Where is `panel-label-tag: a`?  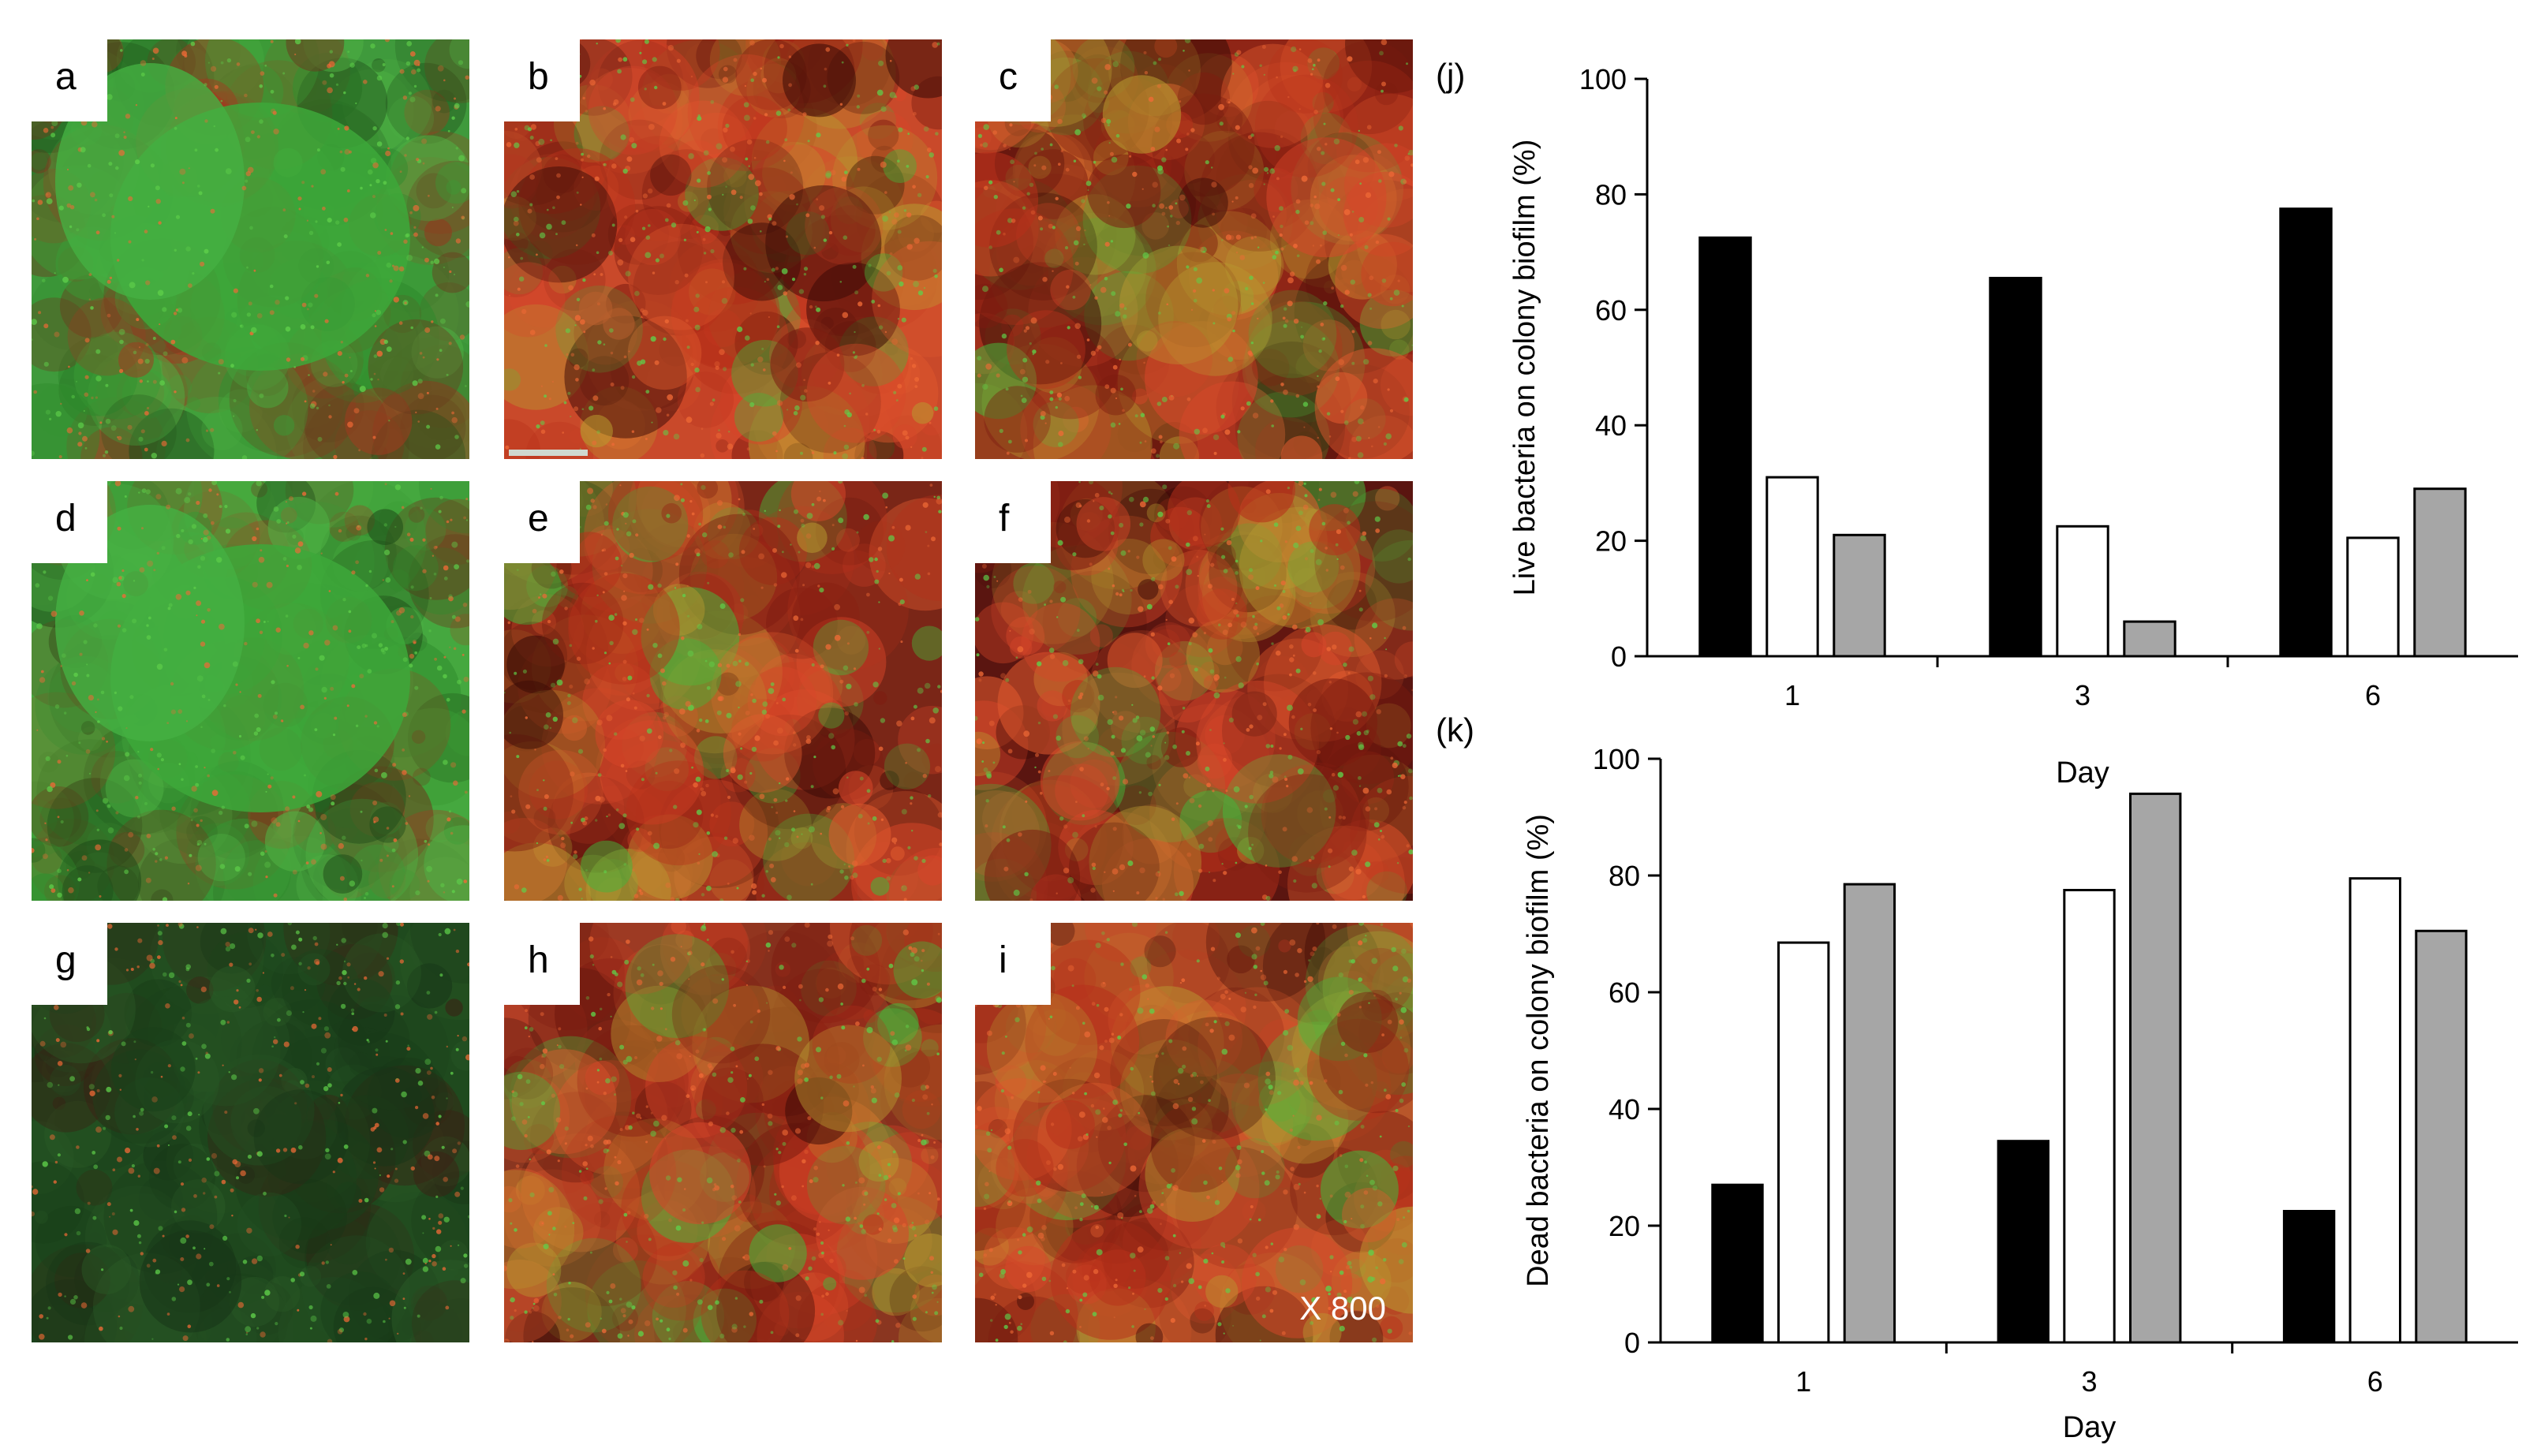
panel-label-tag: a is located at coordinates (69, 80).